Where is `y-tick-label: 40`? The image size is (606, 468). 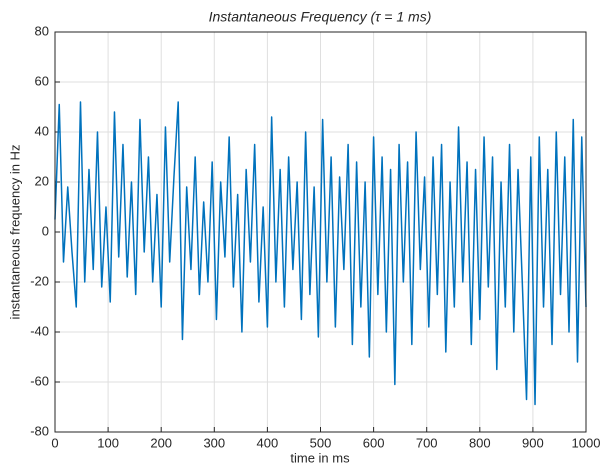 y-tick-label: 40 is located at coordinates (42, 130).